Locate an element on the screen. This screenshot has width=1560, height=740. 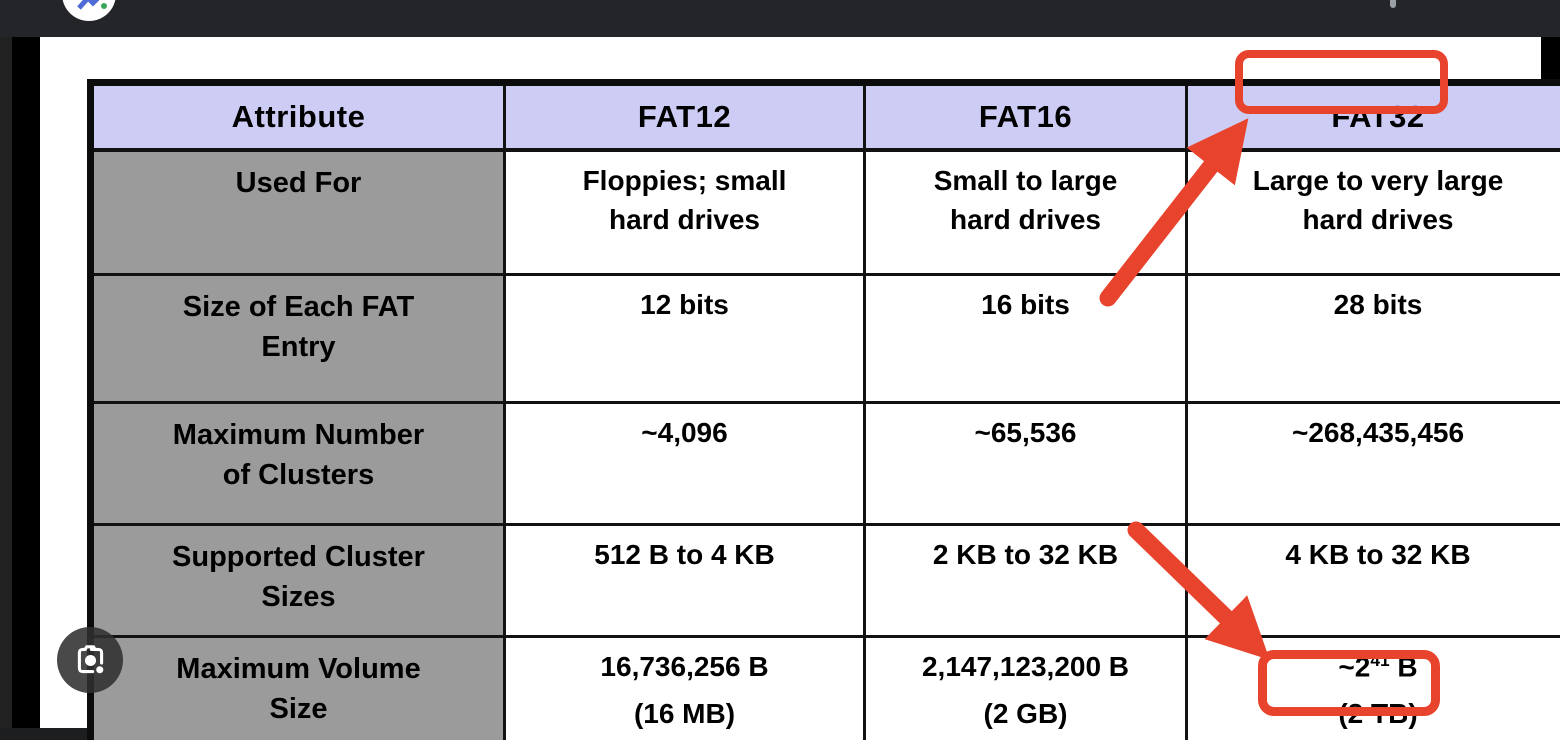
google-lens-button is located at coordinates (90, 660).